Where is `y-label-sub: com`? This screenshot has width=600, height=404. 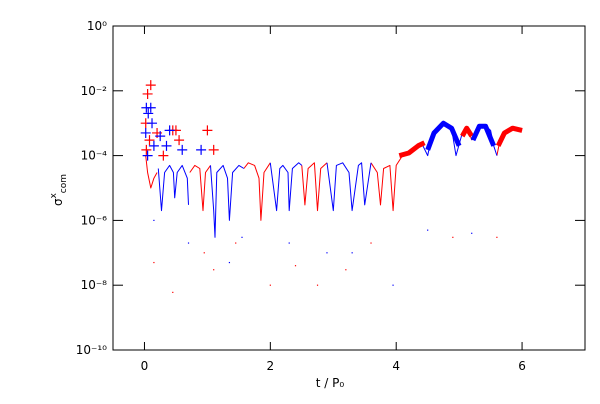
y-label-sub: com is located at coordinates (64, 183).